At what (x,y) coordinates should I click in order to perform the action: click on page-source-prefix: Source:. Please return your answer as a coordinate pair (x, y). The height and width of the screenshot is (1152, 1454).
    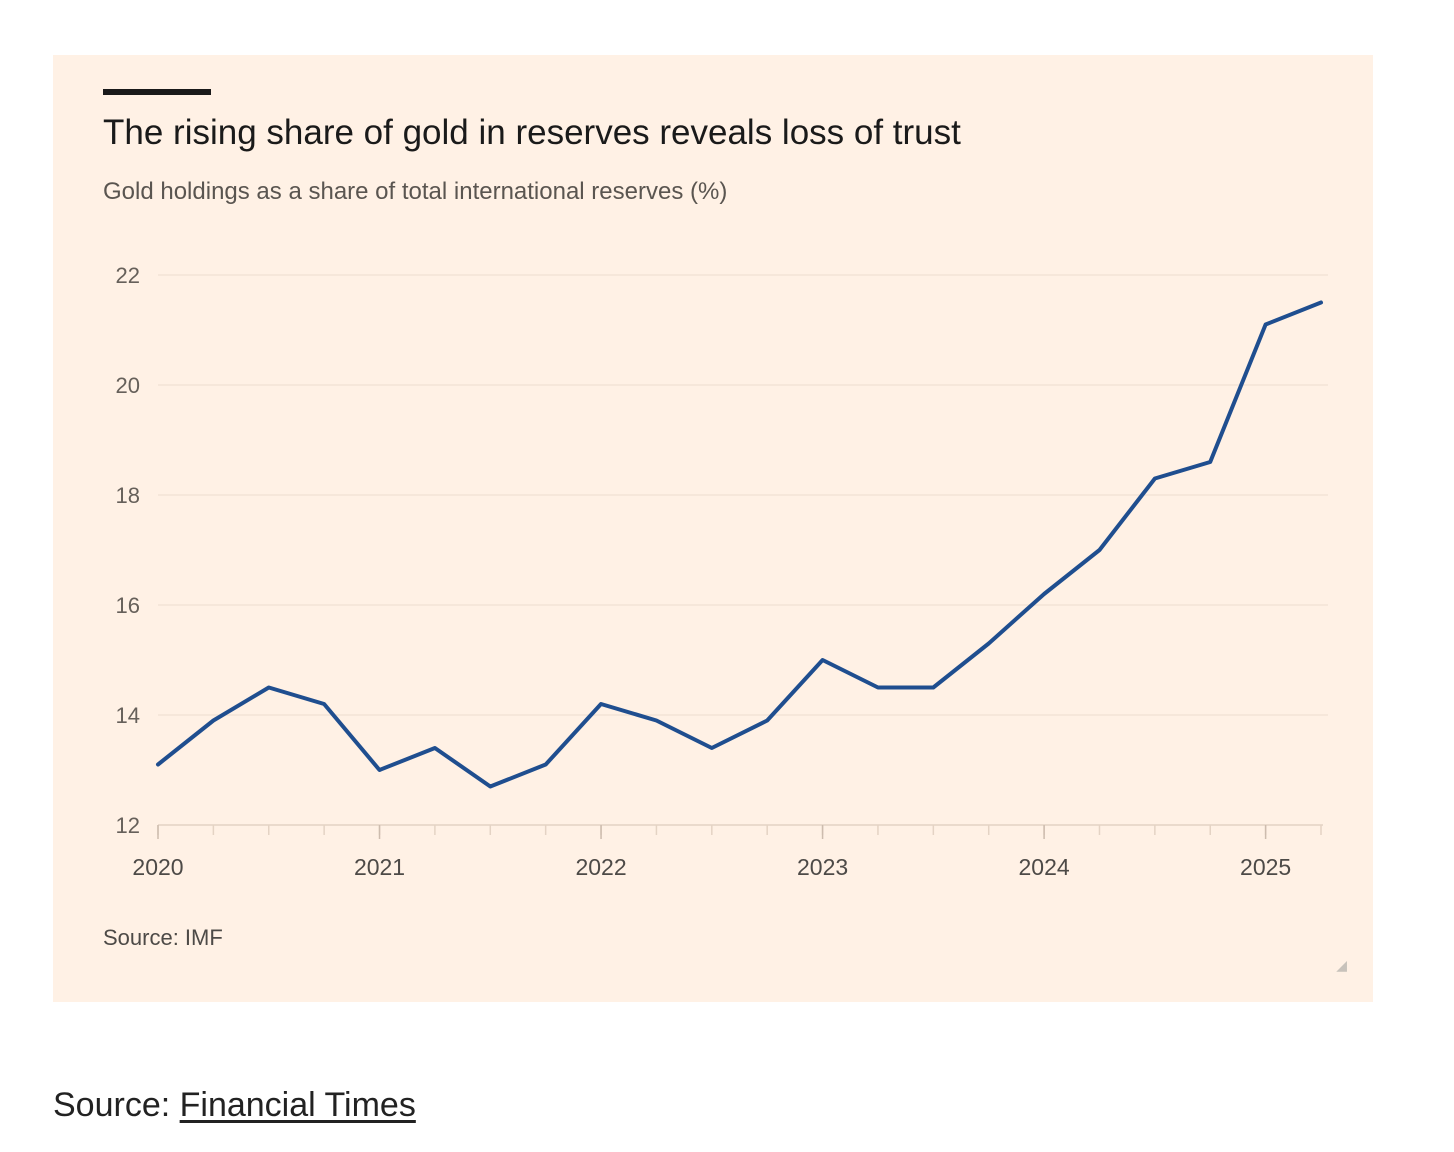
    Looking at the image, I should click on (116, 1105).